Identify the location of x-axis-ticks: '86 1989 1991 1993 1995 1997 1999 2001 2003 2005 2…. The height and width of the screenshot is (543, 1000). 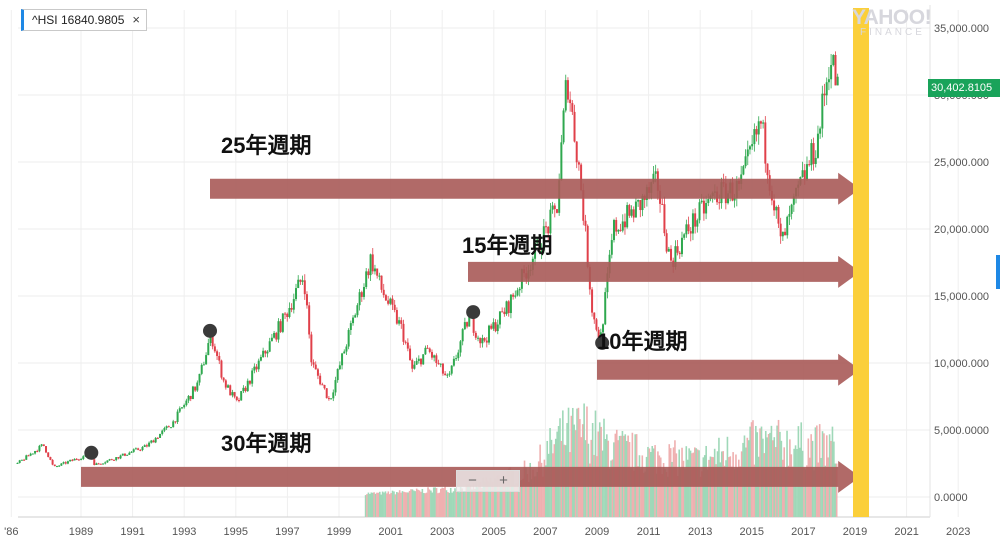
(487, 532).